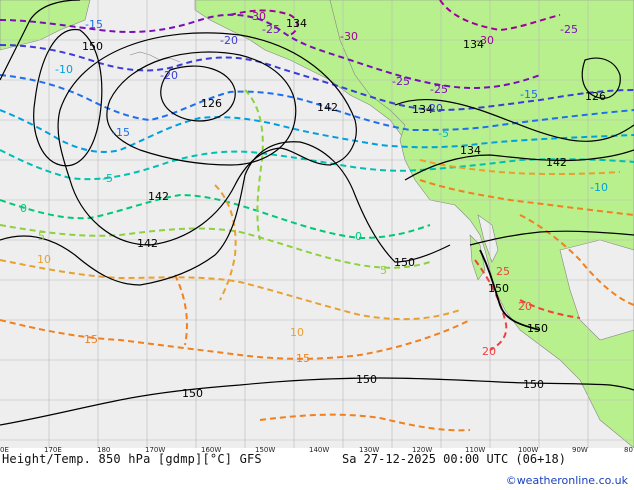 This screenshot has width=634, height=490. What do you see at coordinates (41, 236) in the screenshot?
I see `temp-label-5-w: 5` at bounding box center [41, 236].